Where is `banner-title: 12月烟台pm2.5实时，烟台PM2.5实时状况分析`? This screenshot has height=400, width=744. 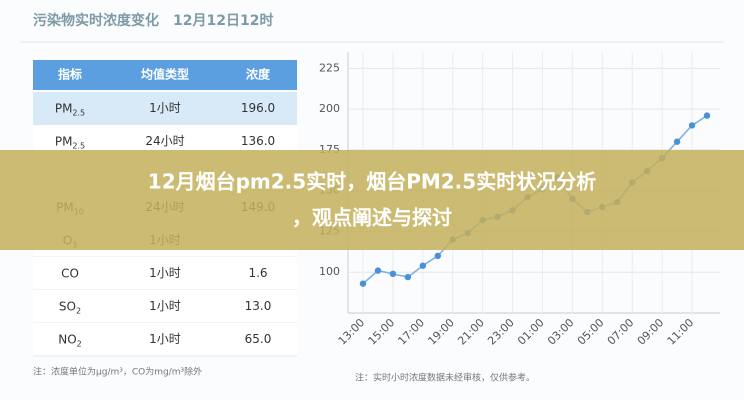 banner-title: 12月烟台pm2.5实时，烟台PM2.5实时状况分析 is located at coordinates (372, 182).